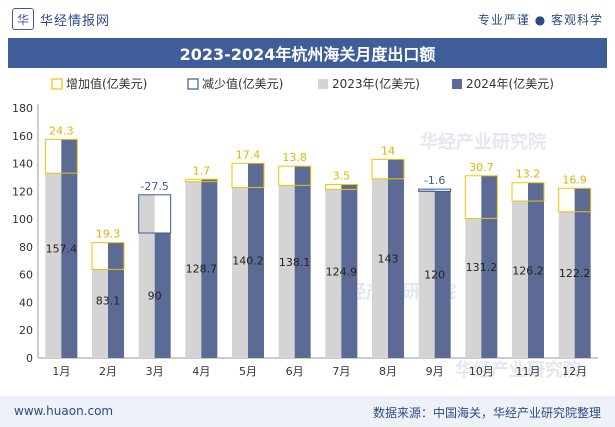  Describe the element at coordinates (294, 157) in the screenshot. I see `change-label-5: 13.8` at that location.